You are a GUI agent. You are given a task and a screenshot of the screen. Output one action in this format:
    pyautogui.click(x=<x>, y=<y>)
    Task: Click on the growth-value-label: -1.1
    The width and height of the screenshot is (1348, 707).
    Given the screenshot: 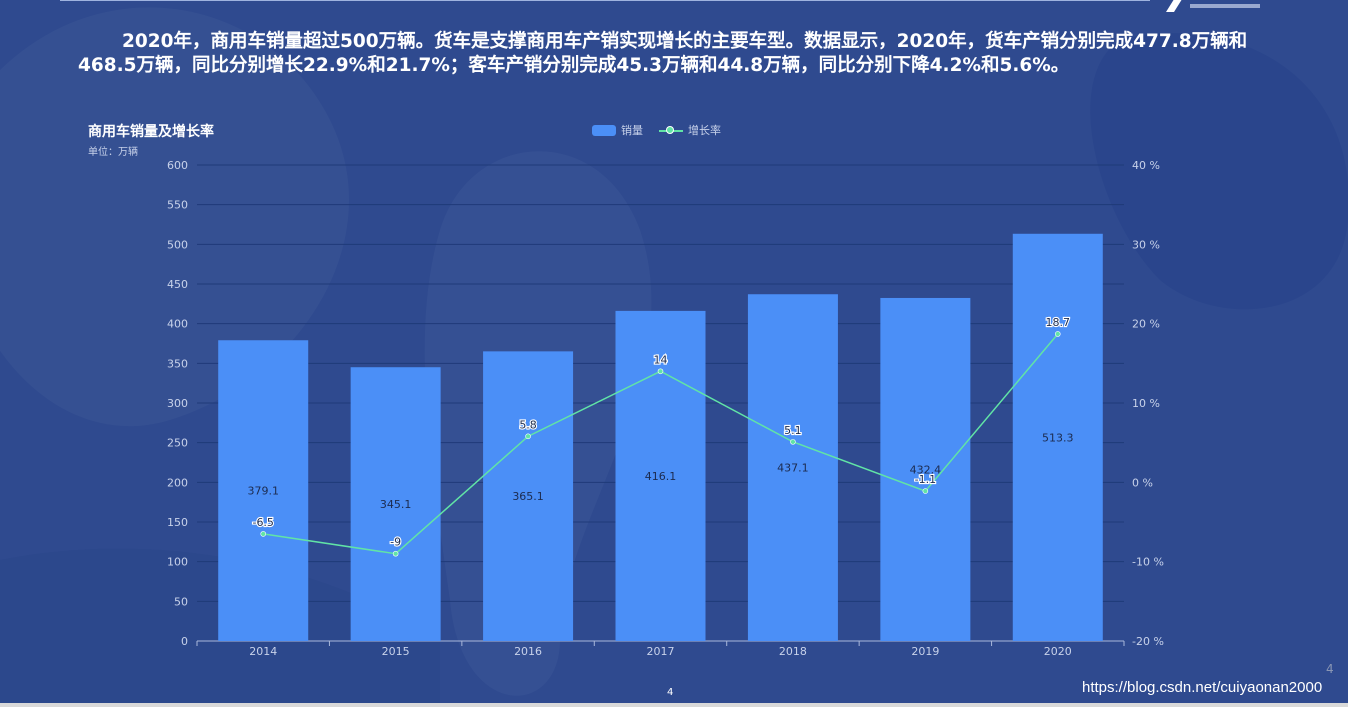 What is the action you would take?
    pyautogui.click(x=925, y=479)
    